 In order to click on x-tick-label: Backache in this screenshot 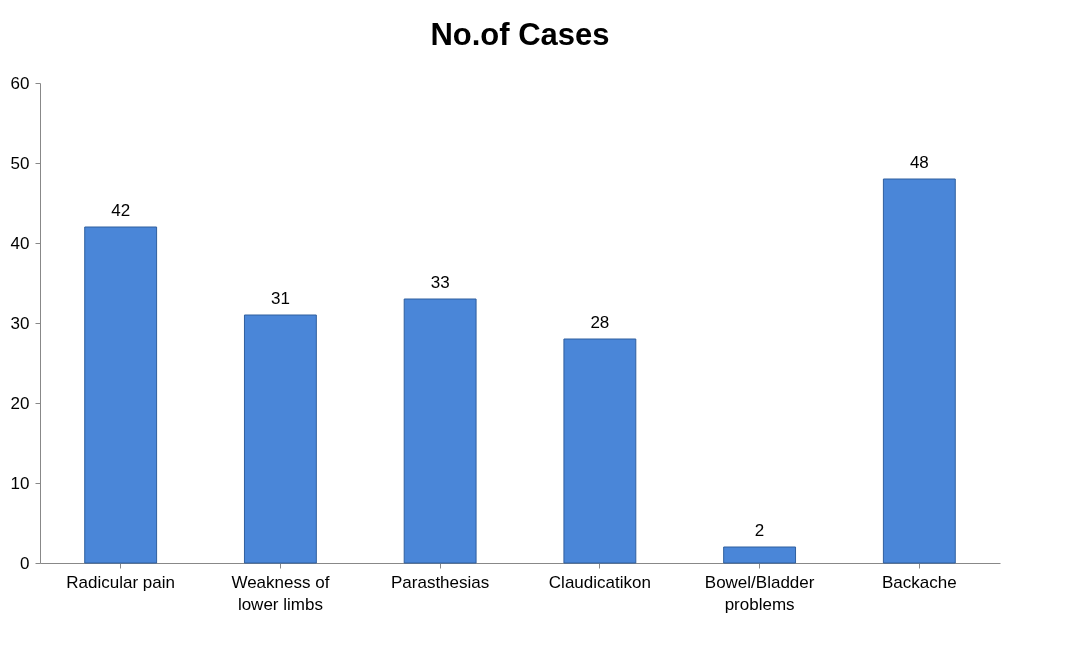, I will do `click(919, 582)`.